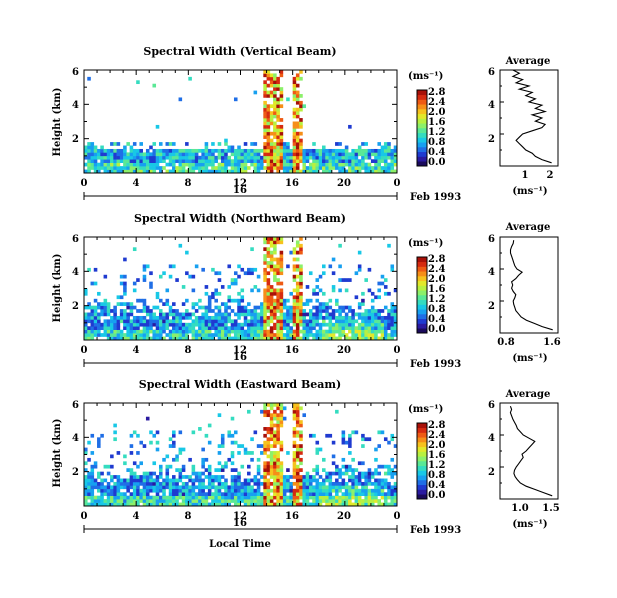  What do you see at coordinates (75, 438) in the screenshot?
I see `y-tick-label: 4` at bounding box center [75, 438].